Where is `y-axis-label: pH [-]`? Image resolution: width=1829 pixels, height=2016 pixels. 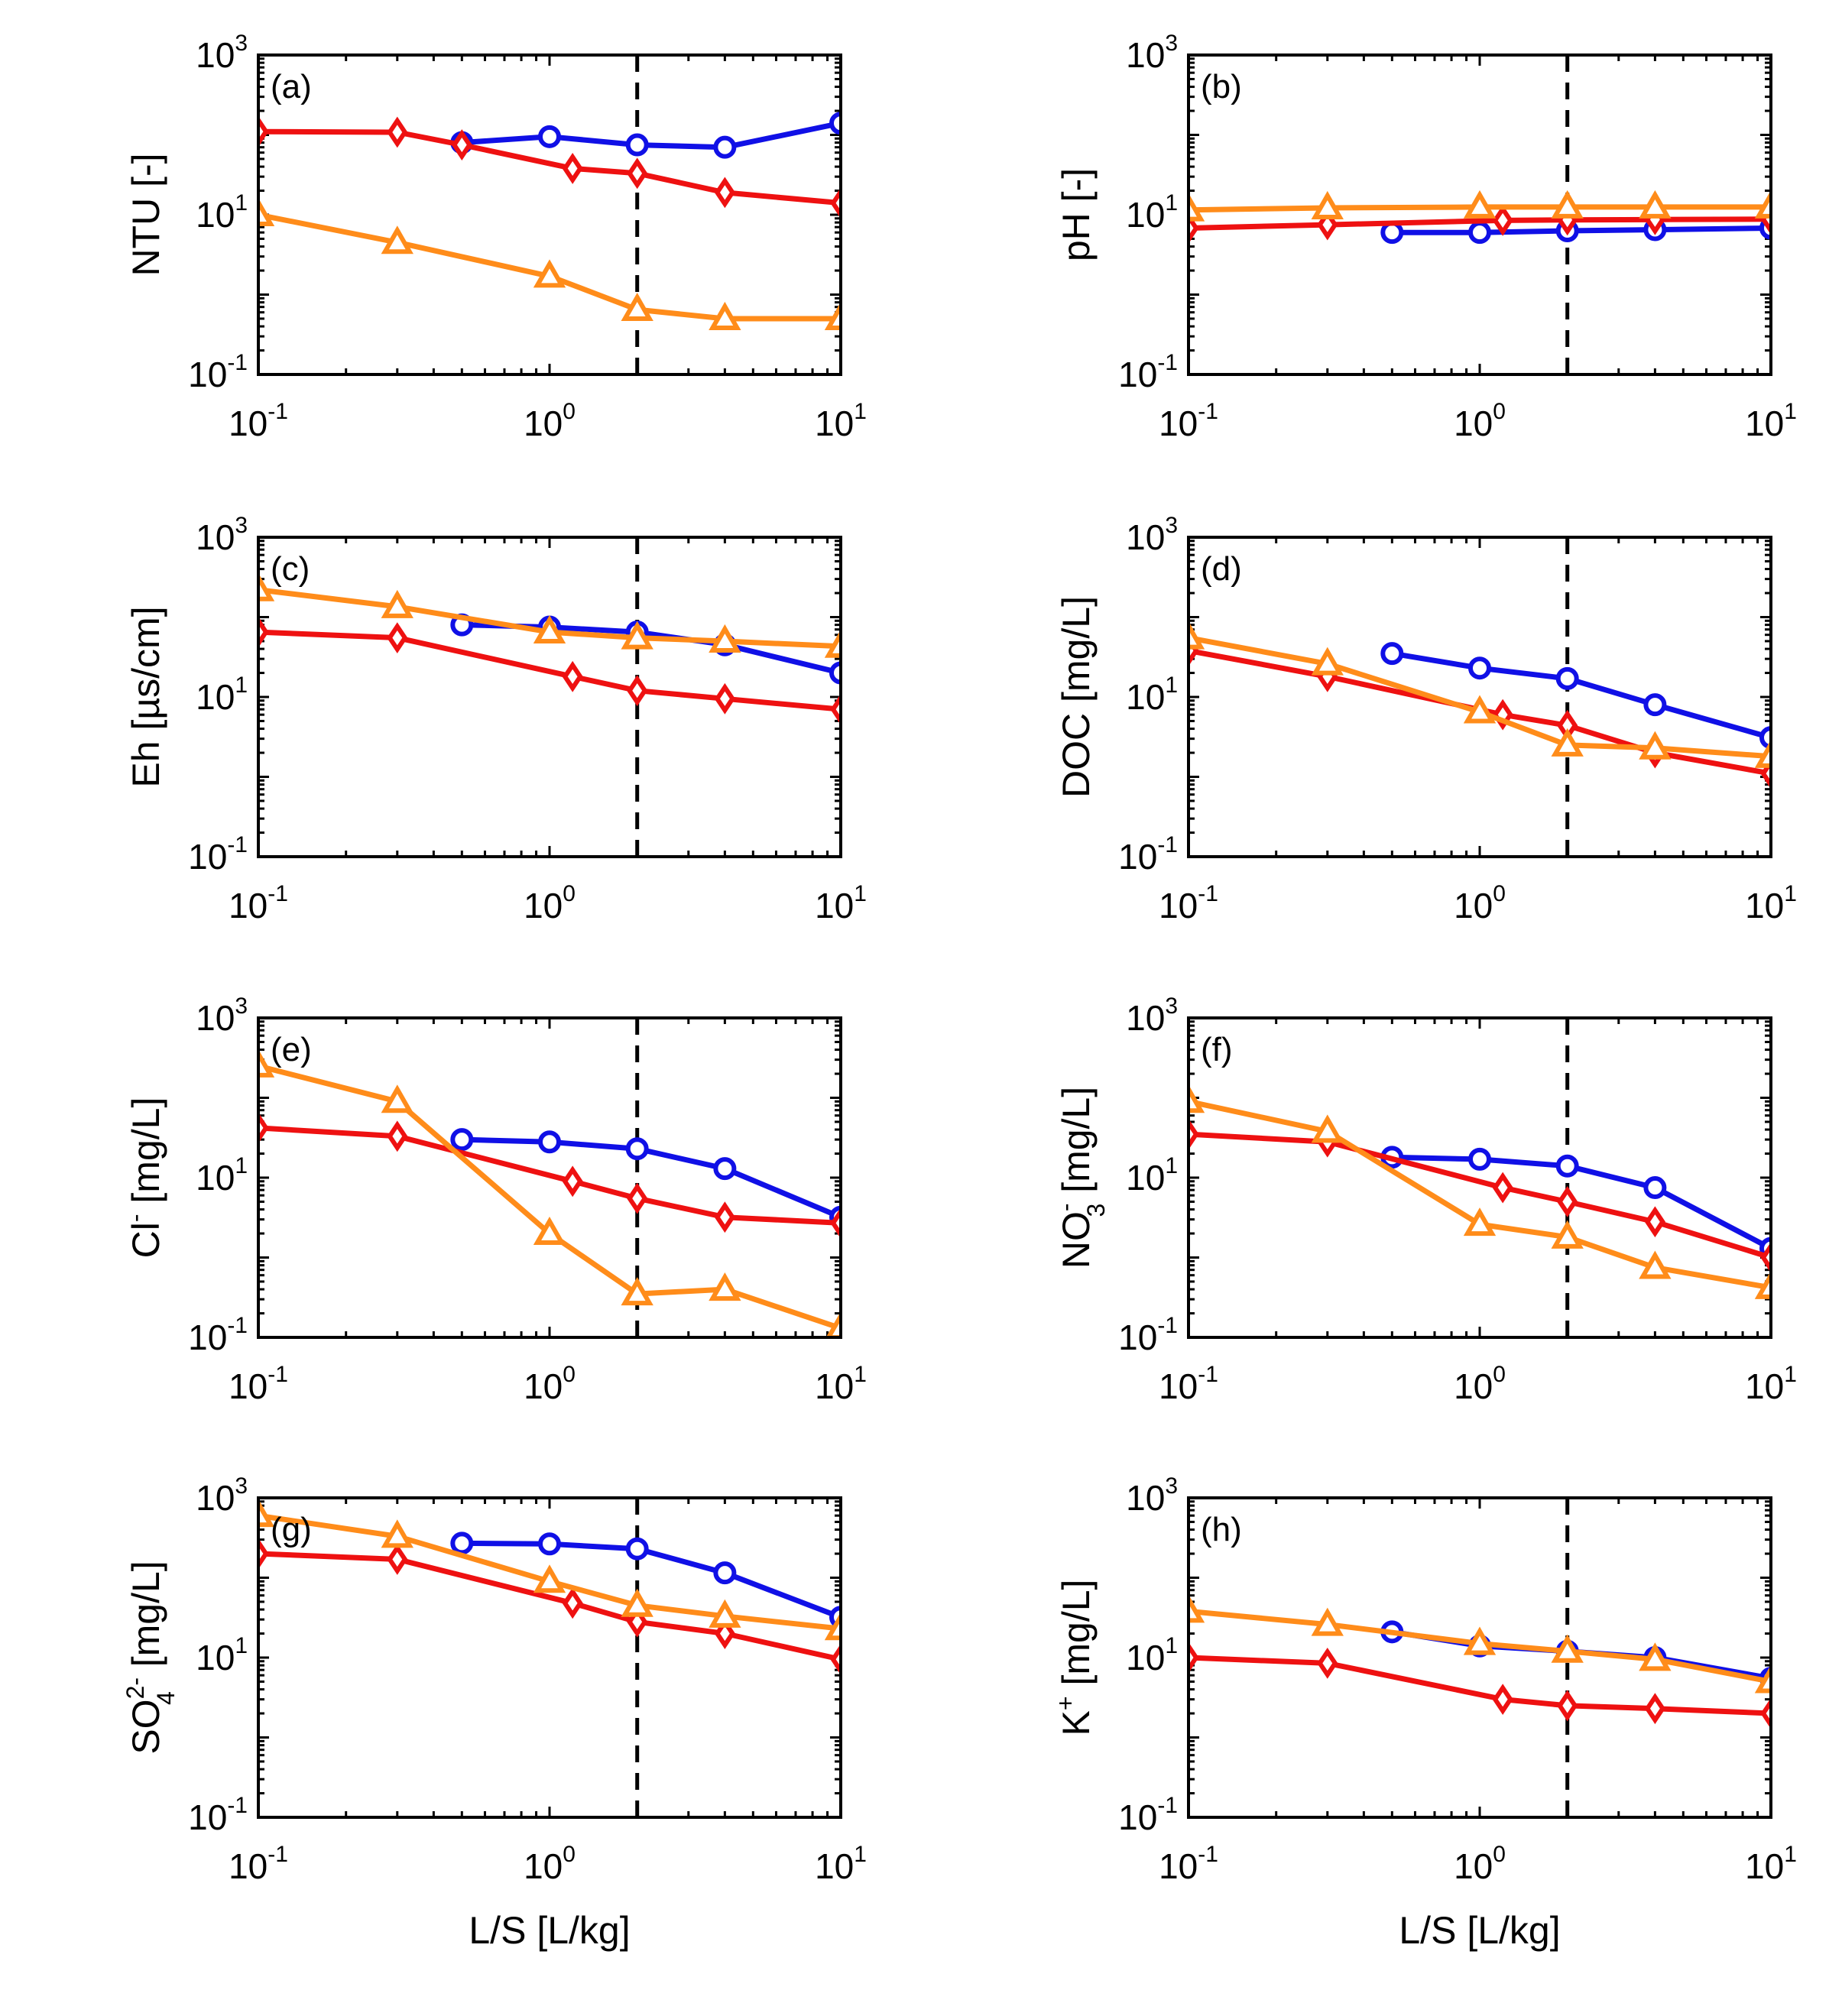 y-axis-label: pH [-] is located at coordinates (1076, 214).